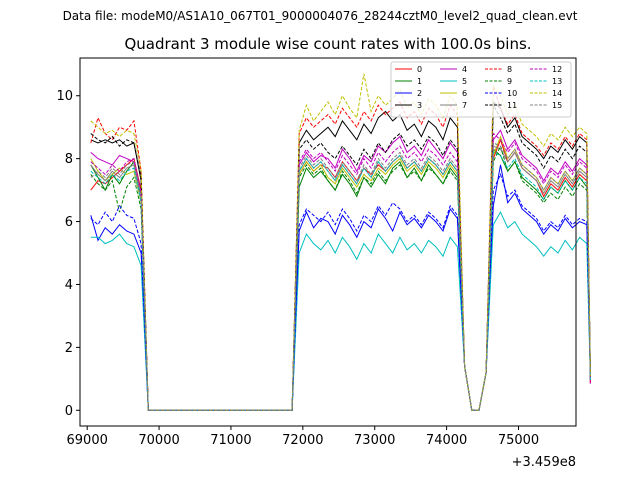 The height and width of the screenshot is (480, 640). Describe the element at coordinates (557, 105) in the screenshot. I see `legend-label-15: 15` at that location.